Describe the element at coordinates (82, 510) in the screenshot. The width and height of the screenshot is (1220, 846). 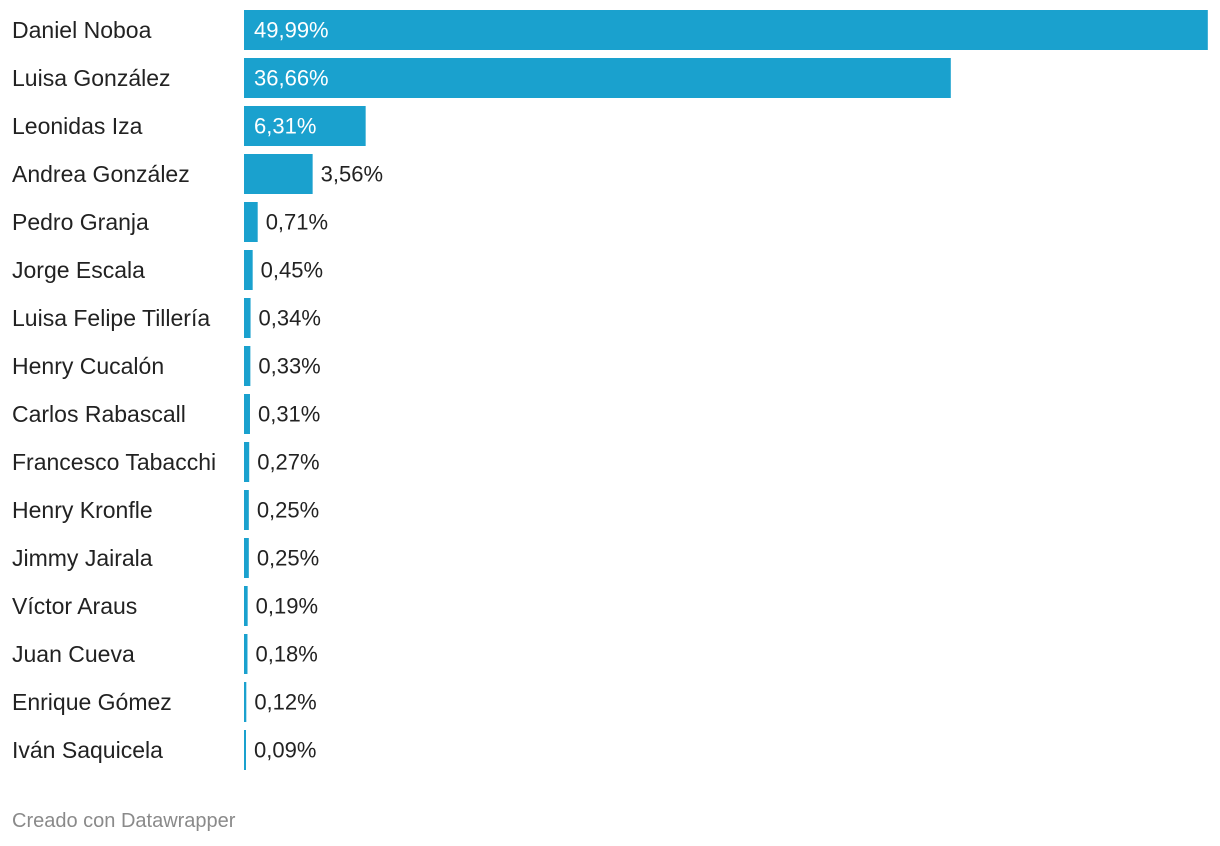
I see `category-label: Henry Kronfle` at that location.